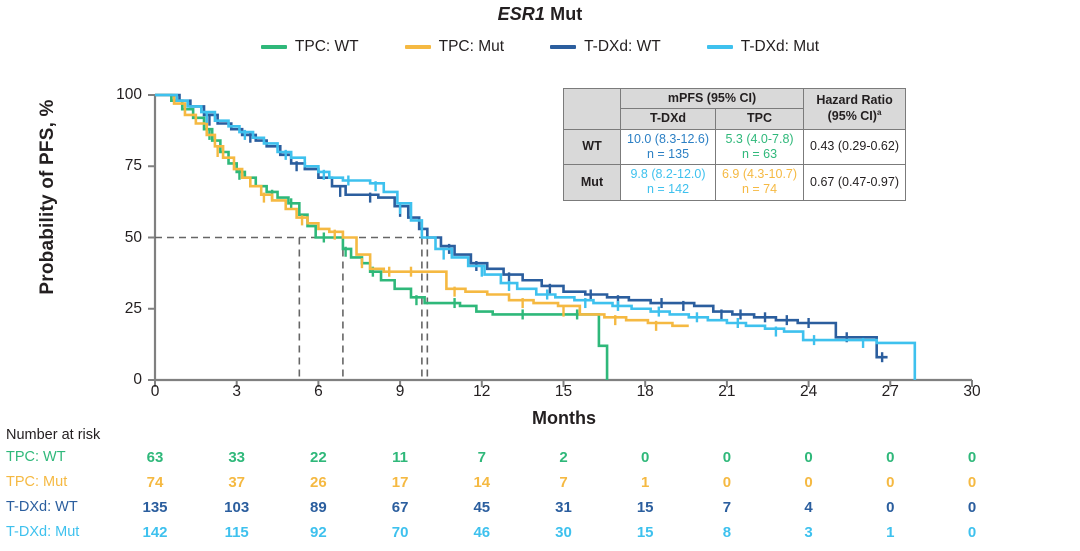  Describe the element at coordinates (759, 146) in the screenshot. I see `cell-wt-tpc: 5.3 (4.0-7.8) n = 63` at that location.